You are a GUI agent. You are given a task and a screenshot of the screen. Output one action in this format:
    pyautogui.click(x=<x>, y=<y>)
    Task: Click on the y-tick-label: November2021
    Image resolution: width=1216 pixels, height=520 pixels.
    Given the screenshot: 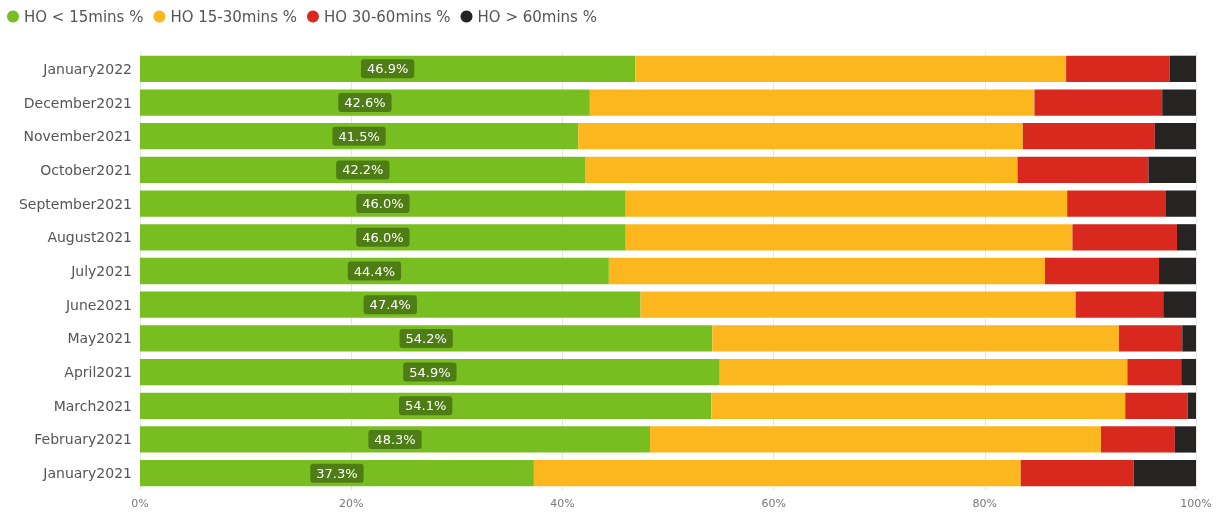 What is the action you would take?
    pyautogui.click(x=77, y=136)
    